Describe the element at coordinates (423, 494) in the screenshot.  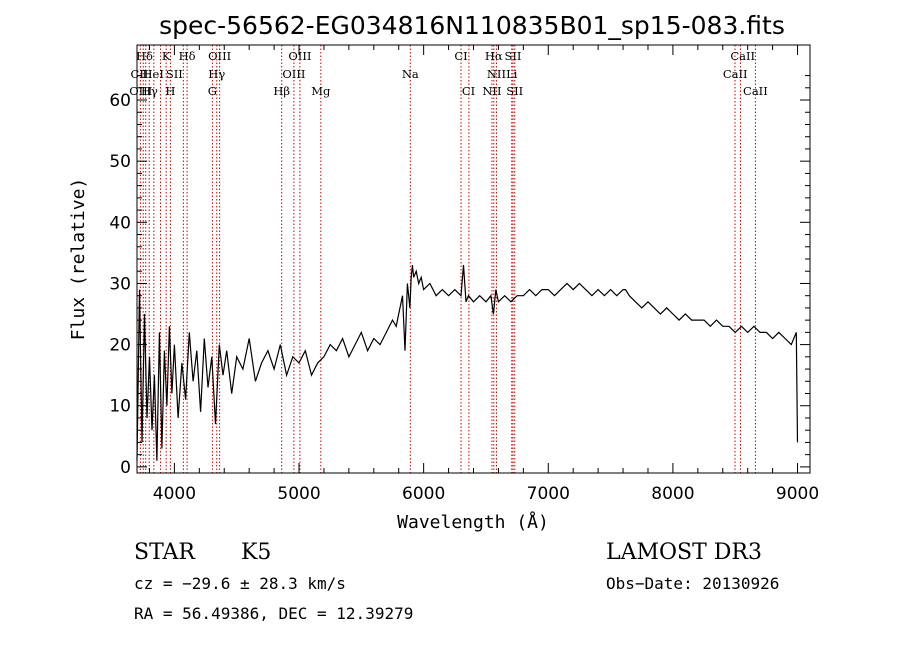
I see `x-tick-label: 6000` at that location.